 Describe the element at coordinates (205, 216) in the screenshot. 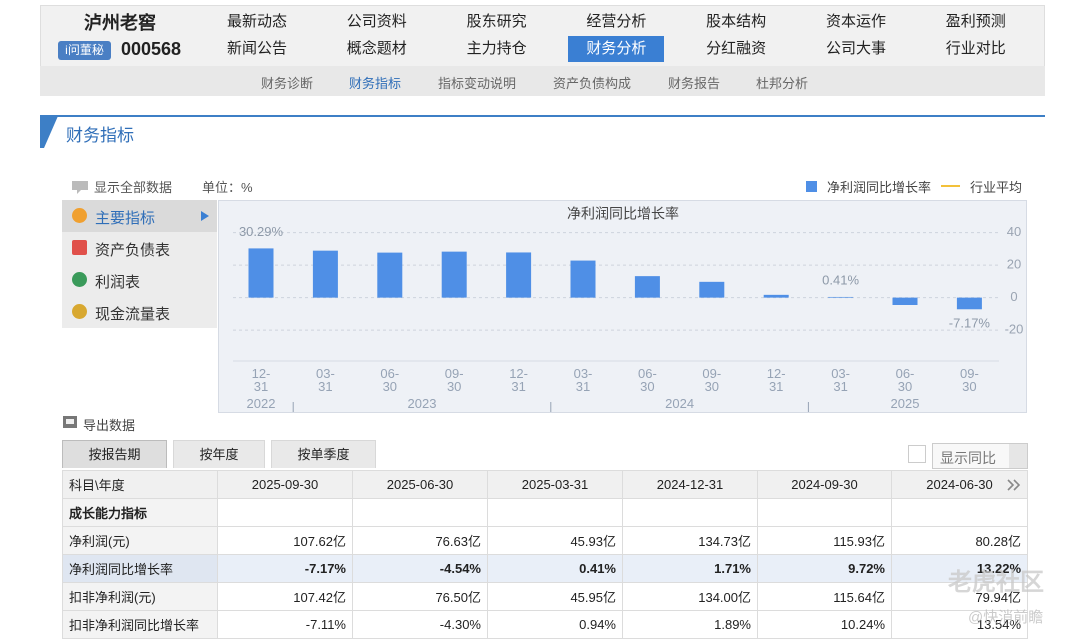

I see `side-menu-arrow` at that location.